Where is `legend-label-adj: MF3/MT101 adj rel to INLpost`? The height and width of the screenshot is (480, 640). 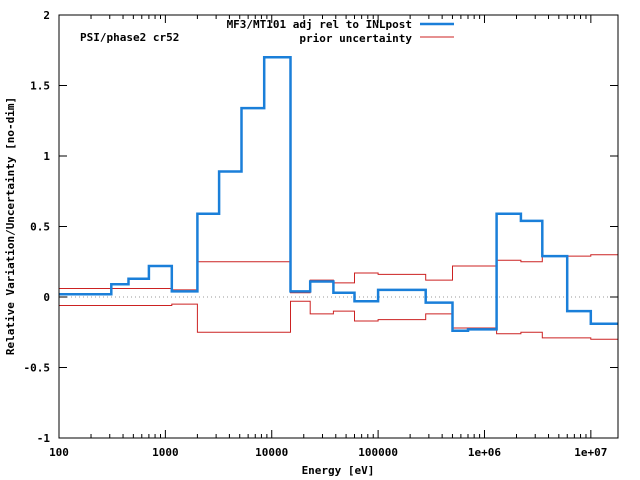
legend-label-adj: MF3/MT101 adj rel to INLpost is located at coordinates (319, 24).